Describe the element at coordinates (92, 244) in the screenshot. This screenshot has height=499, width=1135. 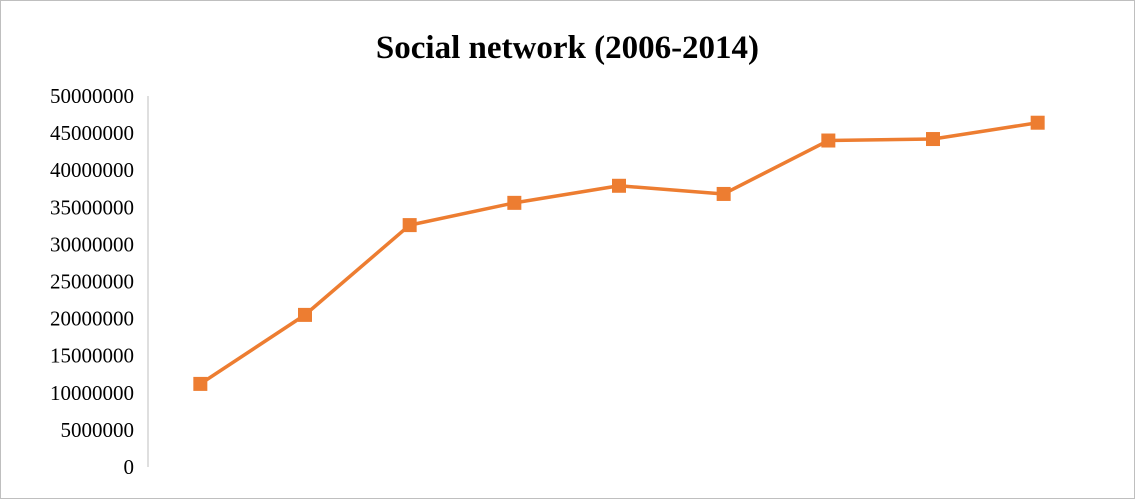
I see `y-tick-label: 30000000` at that location.